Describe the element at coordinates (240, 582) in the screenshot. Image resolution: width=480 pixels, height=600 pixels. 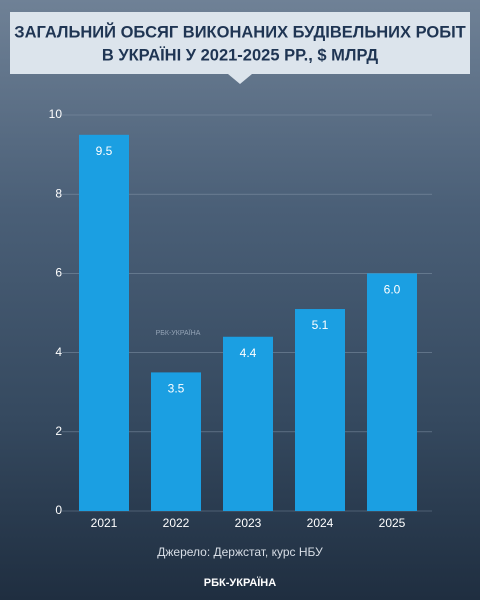
I see `logo: РБК-УКРАЇНА` at that location.